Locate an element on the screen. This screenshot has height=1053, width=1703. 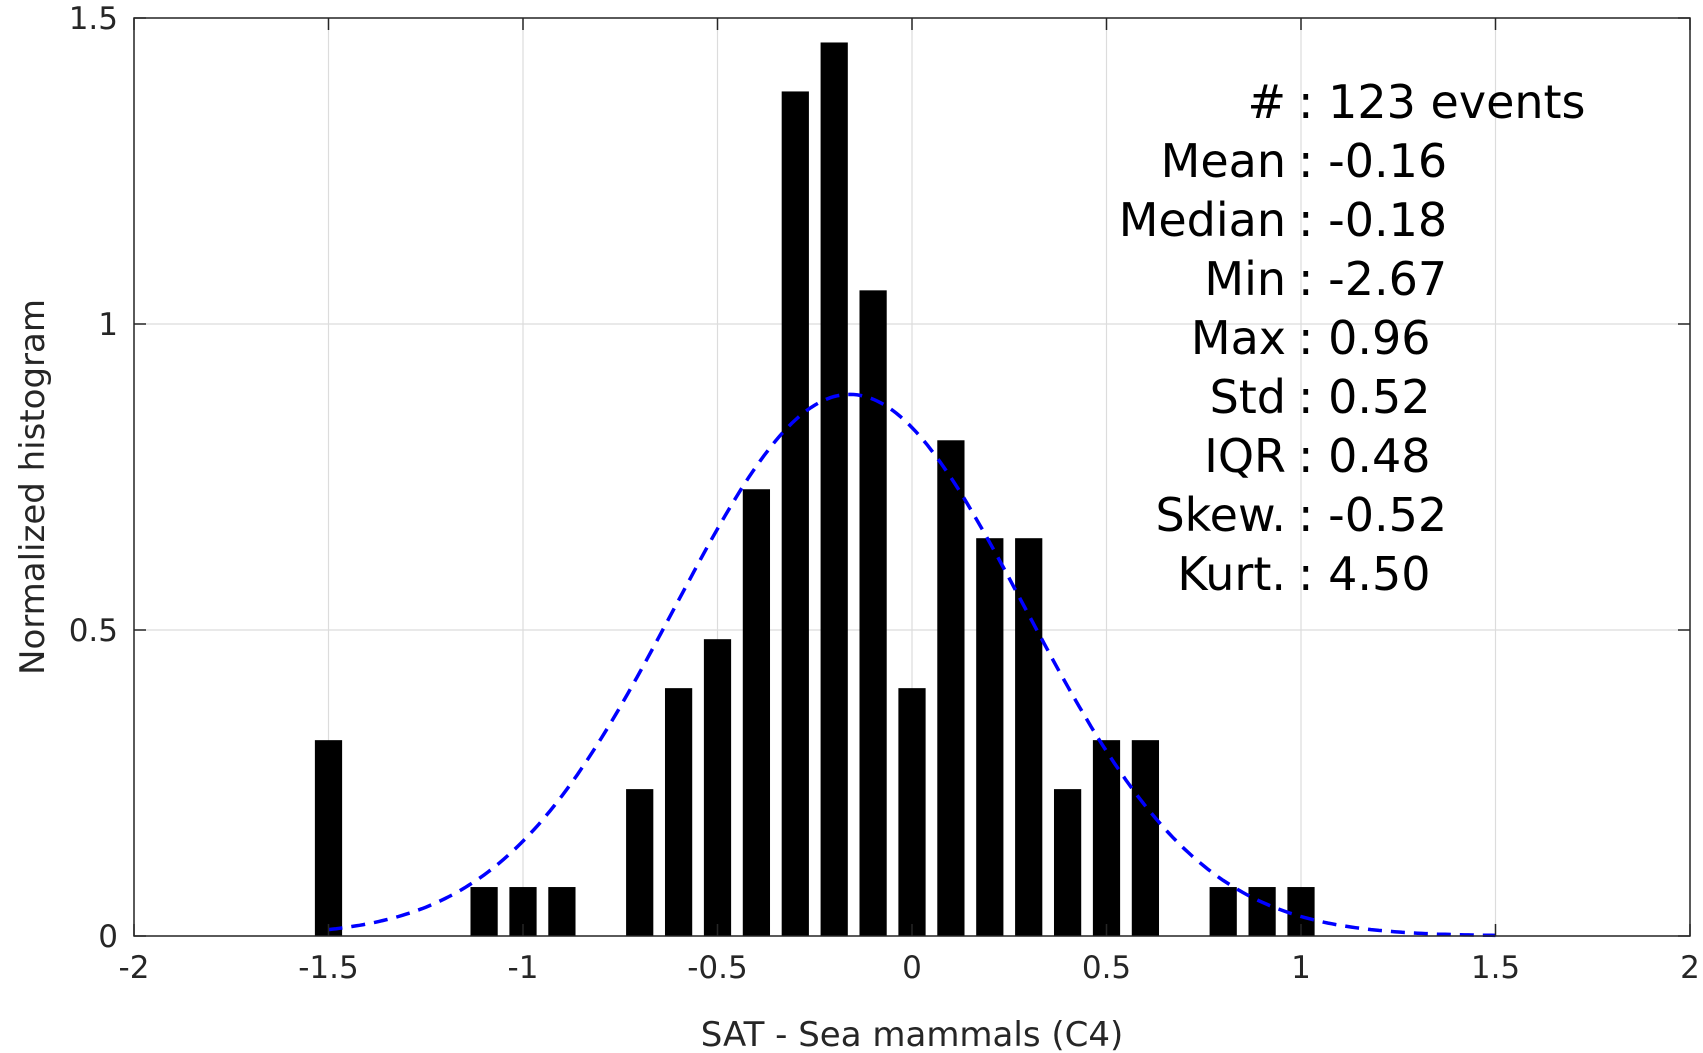
stats-label: Std is located at coordinates (1248, 397).